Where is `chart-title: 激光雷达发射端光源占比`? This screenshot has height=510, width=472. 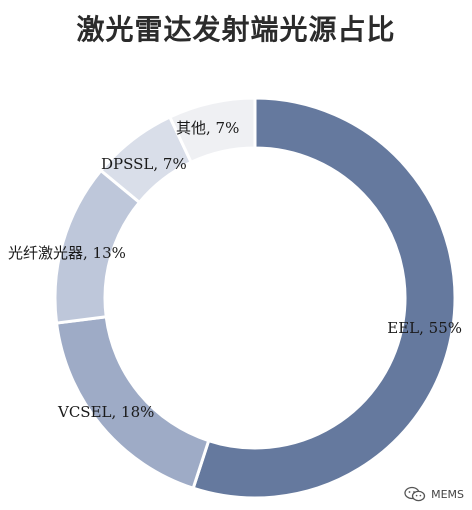
chart-title: 激光雷达发射端光源占比 is located at coordinates (236, 29).